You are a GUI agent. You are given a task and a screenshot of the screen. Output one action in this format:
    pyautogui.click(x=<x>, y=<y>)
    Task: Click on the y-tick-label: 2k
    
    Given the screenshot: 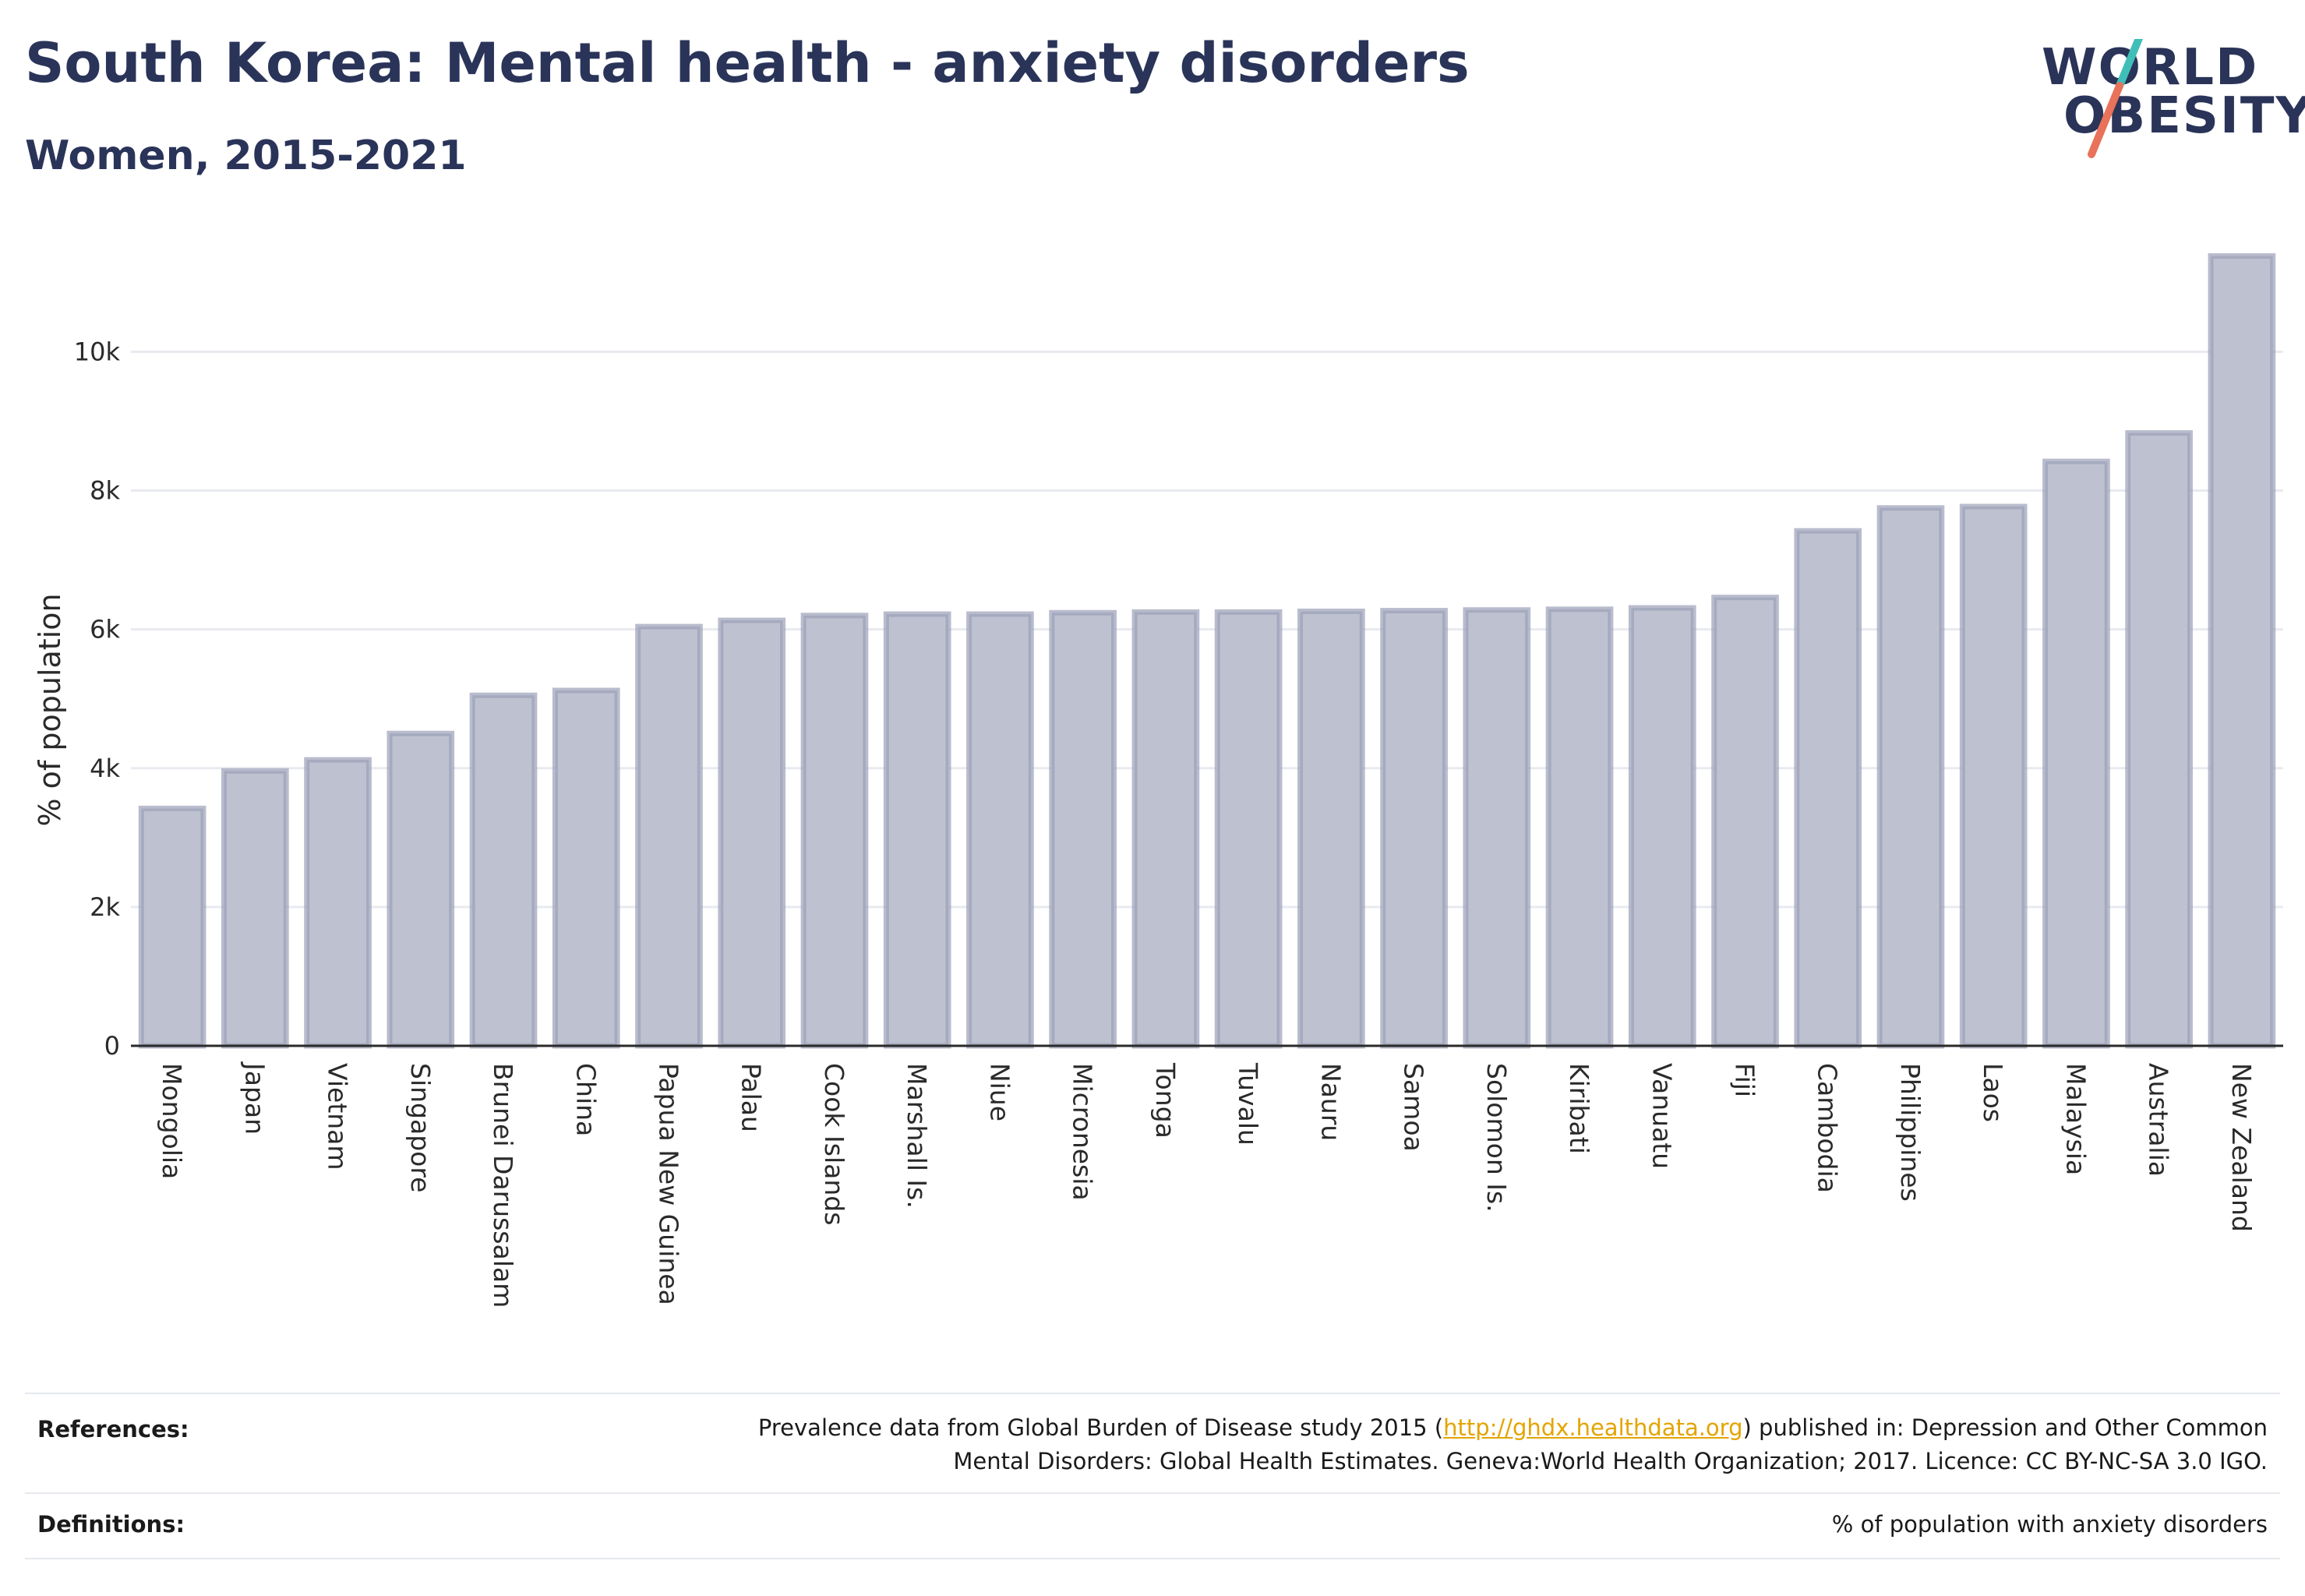 What is the action you would take?
    pyautogui.click(x=105, y=907)
    